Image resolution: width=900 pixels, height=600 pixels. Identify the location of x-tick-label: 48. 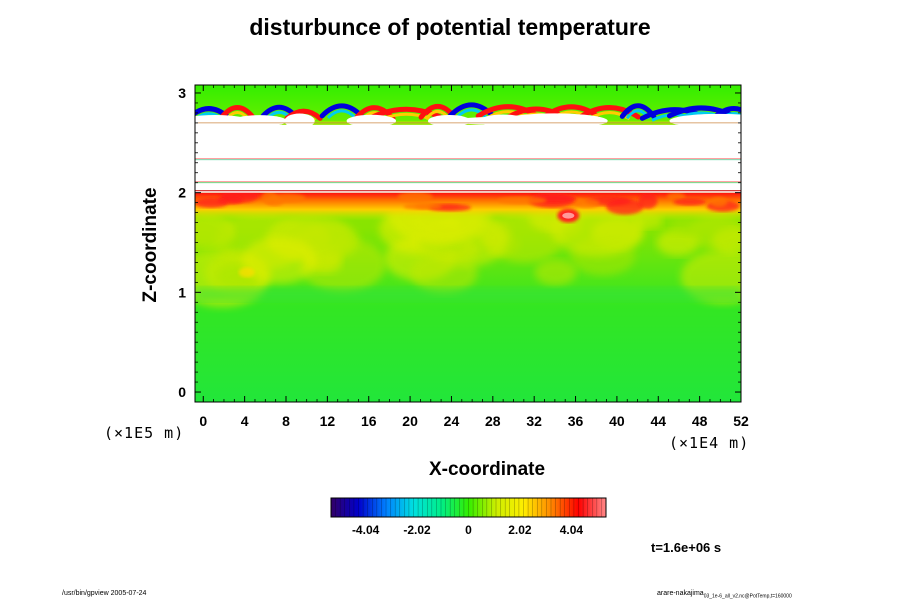
(700, 421).